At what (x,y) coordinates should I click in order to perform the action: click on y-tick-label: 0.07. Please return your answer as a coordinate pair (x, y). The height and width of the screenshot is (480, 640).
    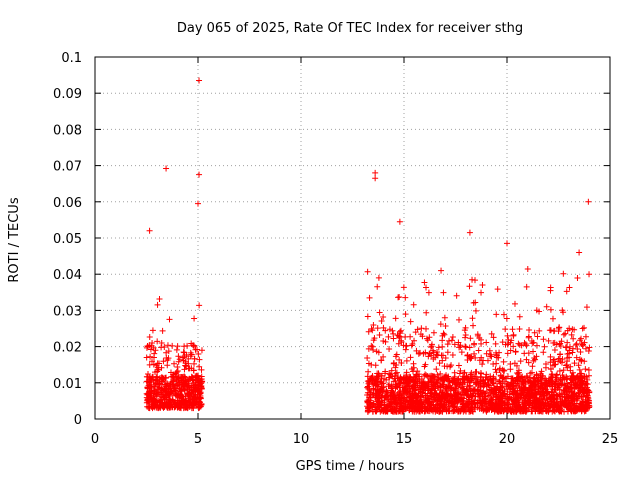
    Looking at the image, I should click on (67, 167).